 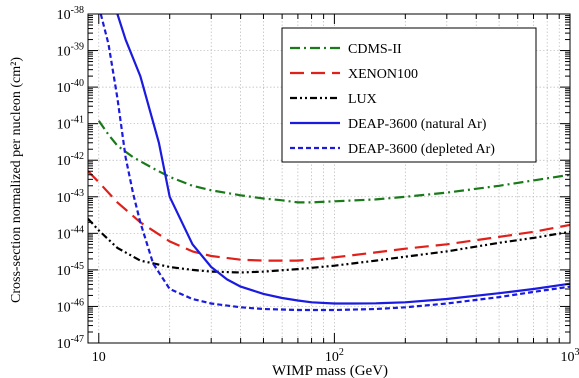 What do you see at coordinates (70, 270) in the screenshot?
I see `y-tick-label: 10-45` at bounding box center [70, 270].